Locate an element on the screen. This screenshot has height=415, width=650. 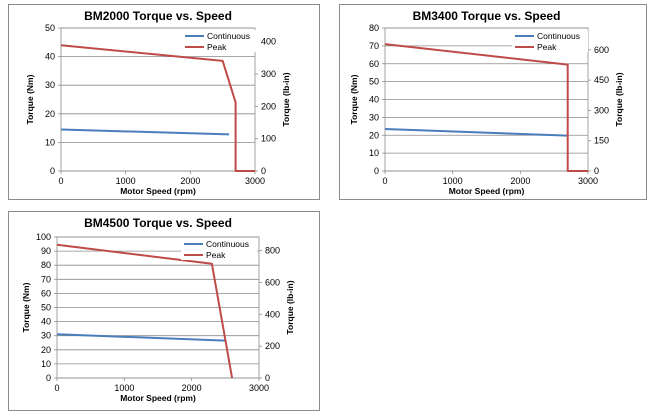
y-tick-label: 100 is located at coordinates (43, 237).